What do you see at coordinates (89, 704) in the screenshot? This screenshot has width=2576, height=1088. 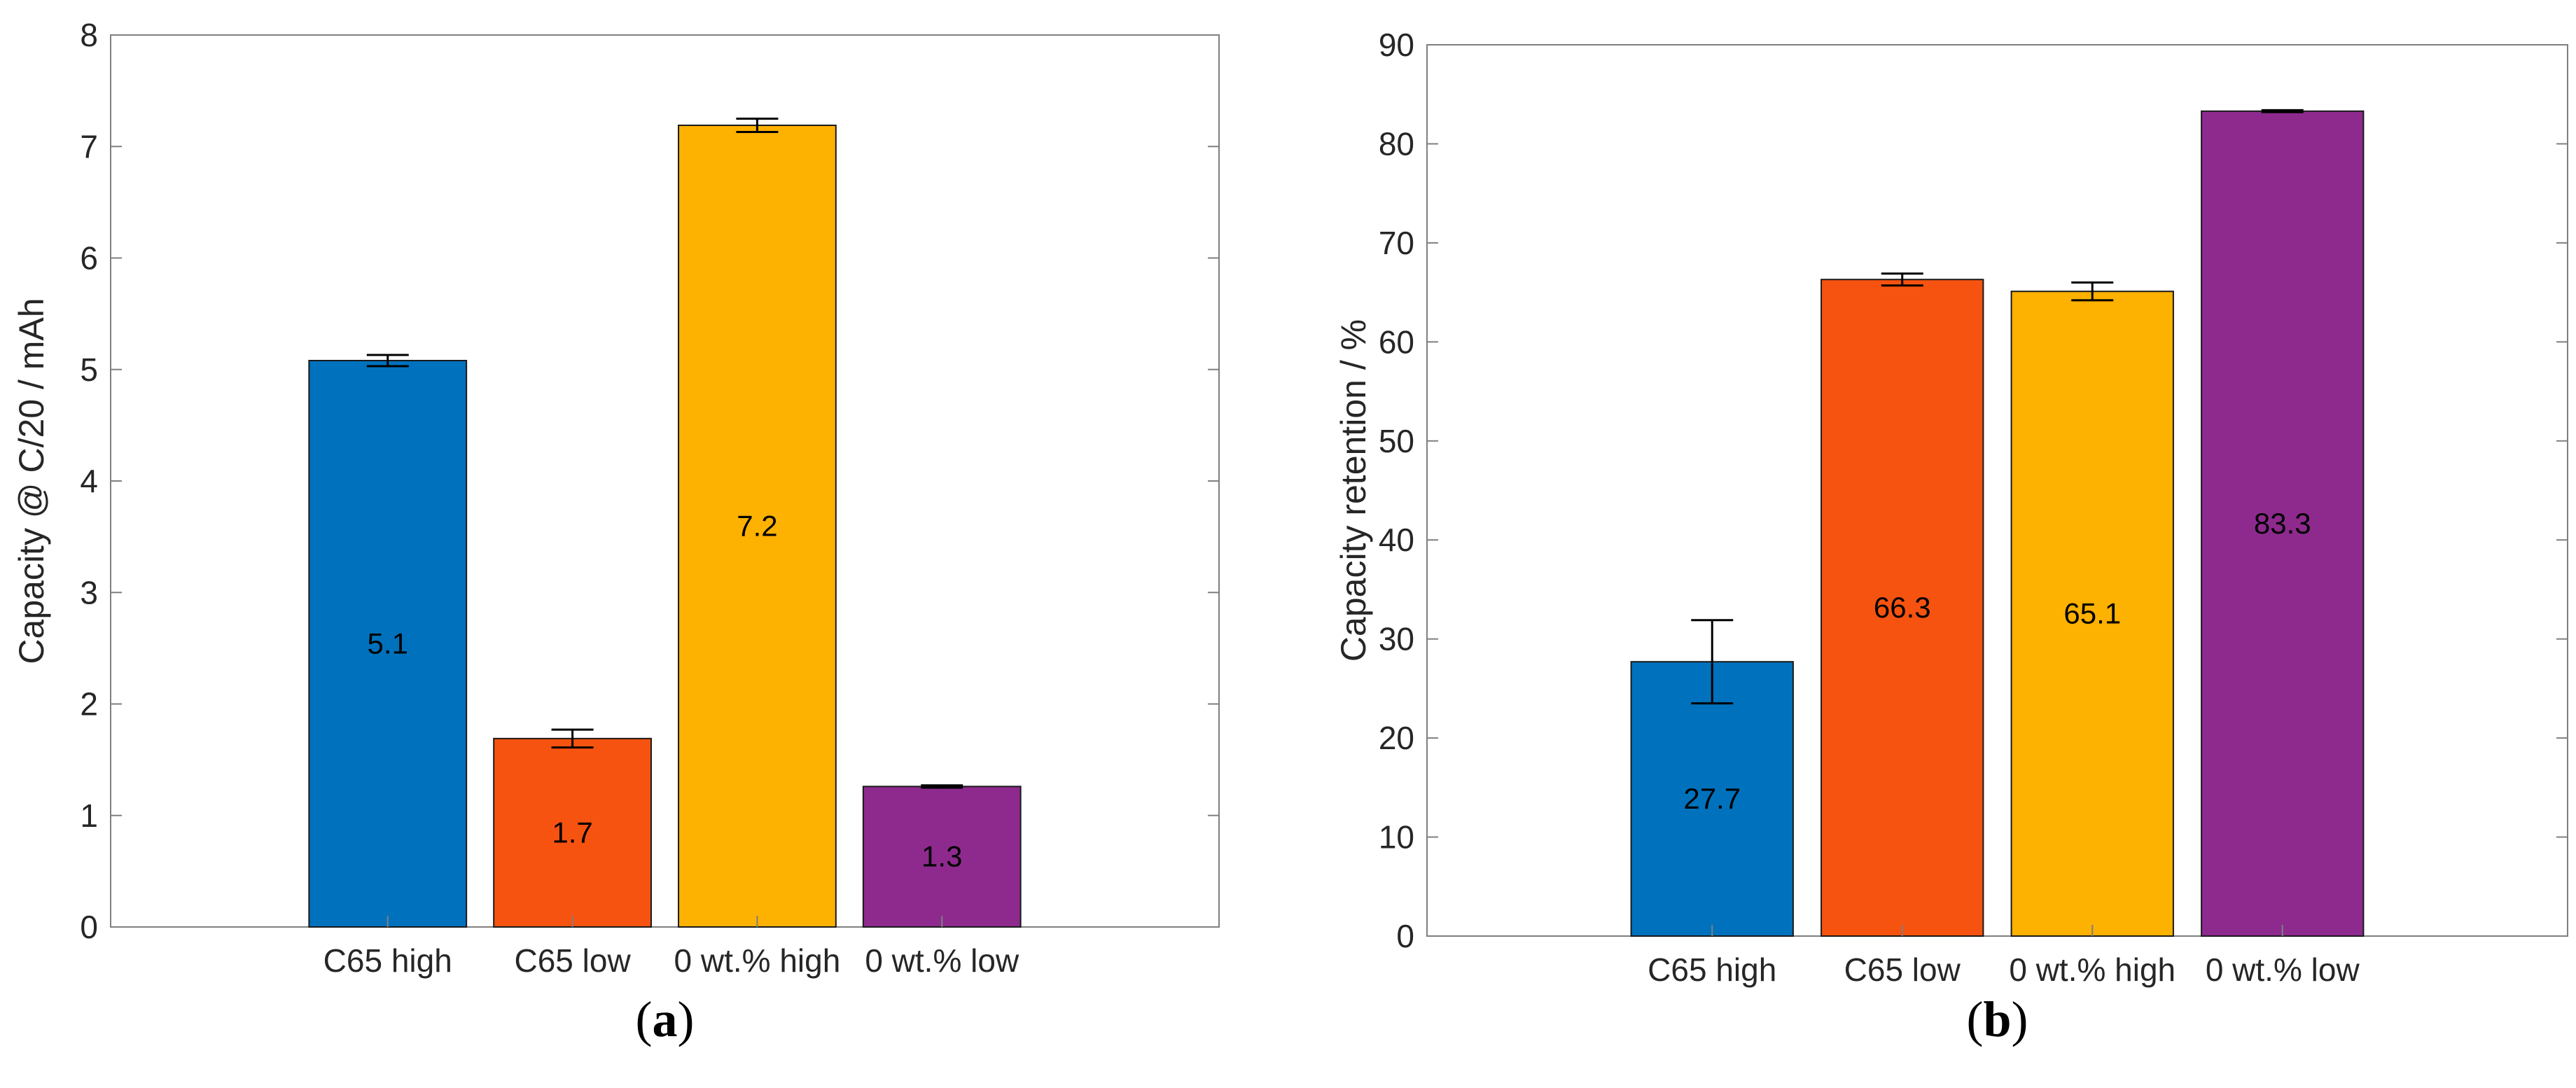 I see `y-tick-label: 2` at bounding box center [89, 704].